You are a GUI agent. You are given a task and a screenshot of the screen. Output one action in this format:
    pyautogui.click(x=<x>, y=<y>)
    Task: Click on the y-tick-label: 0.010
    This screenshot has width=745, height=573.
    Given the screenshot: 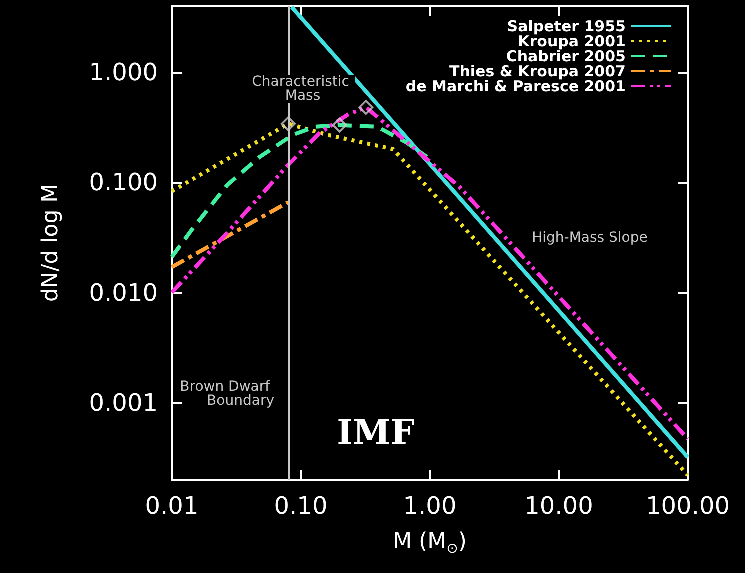 What is the action you would take?
    pyautogui.click(x=123, y=292)
    